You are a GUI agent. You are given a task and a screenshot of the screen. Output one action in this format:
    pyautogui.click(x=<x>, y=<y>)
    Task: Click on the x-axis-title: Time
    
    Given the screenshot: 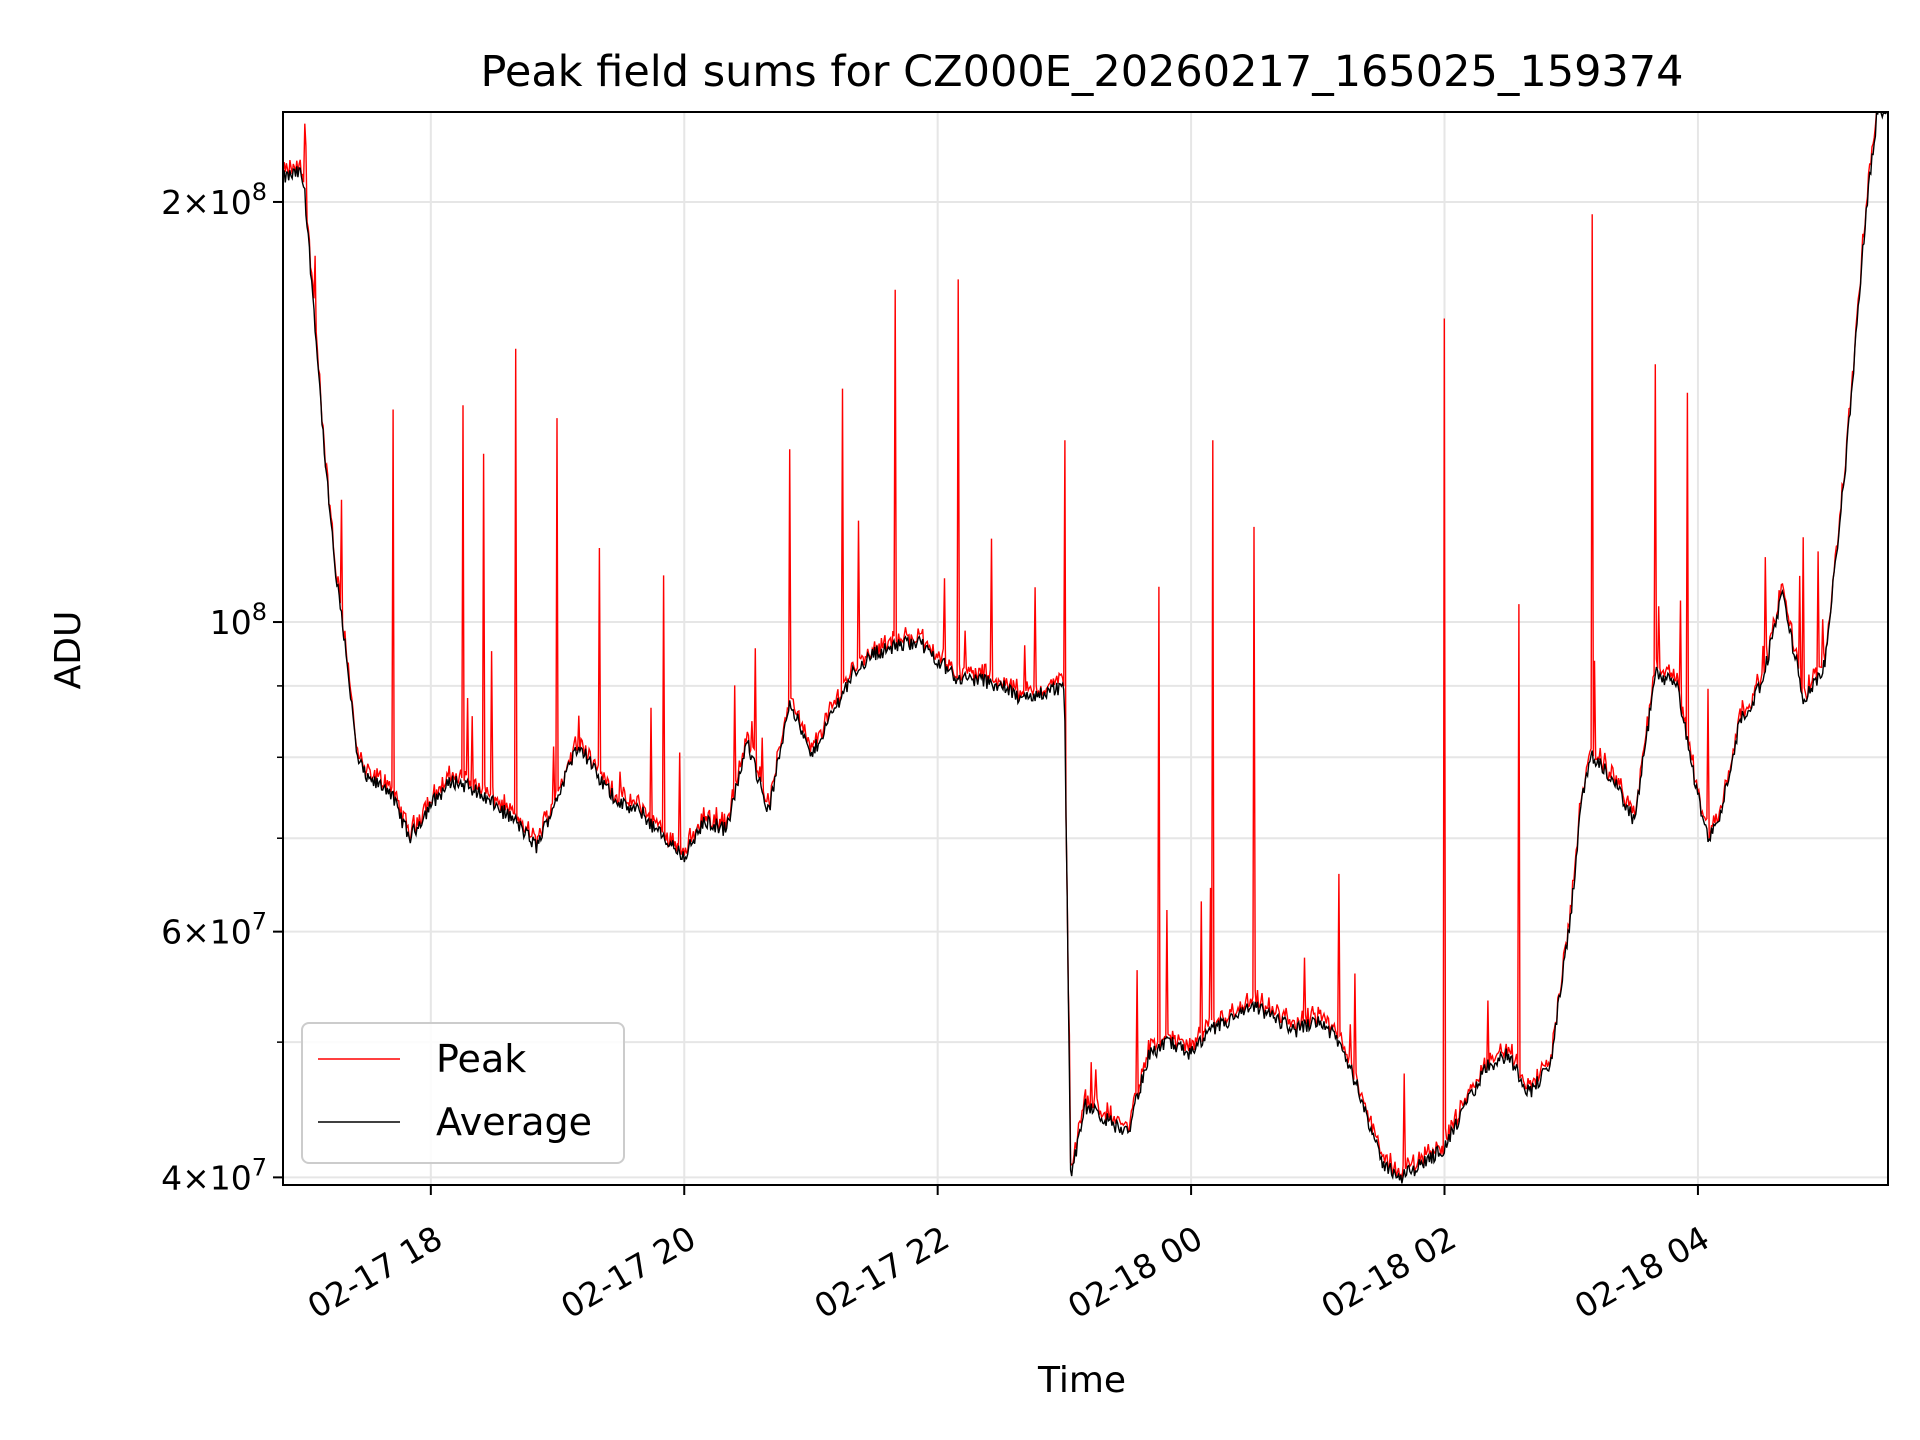 What is the action you would take?
    pyautogui.click(x=1081, y=1380)
    